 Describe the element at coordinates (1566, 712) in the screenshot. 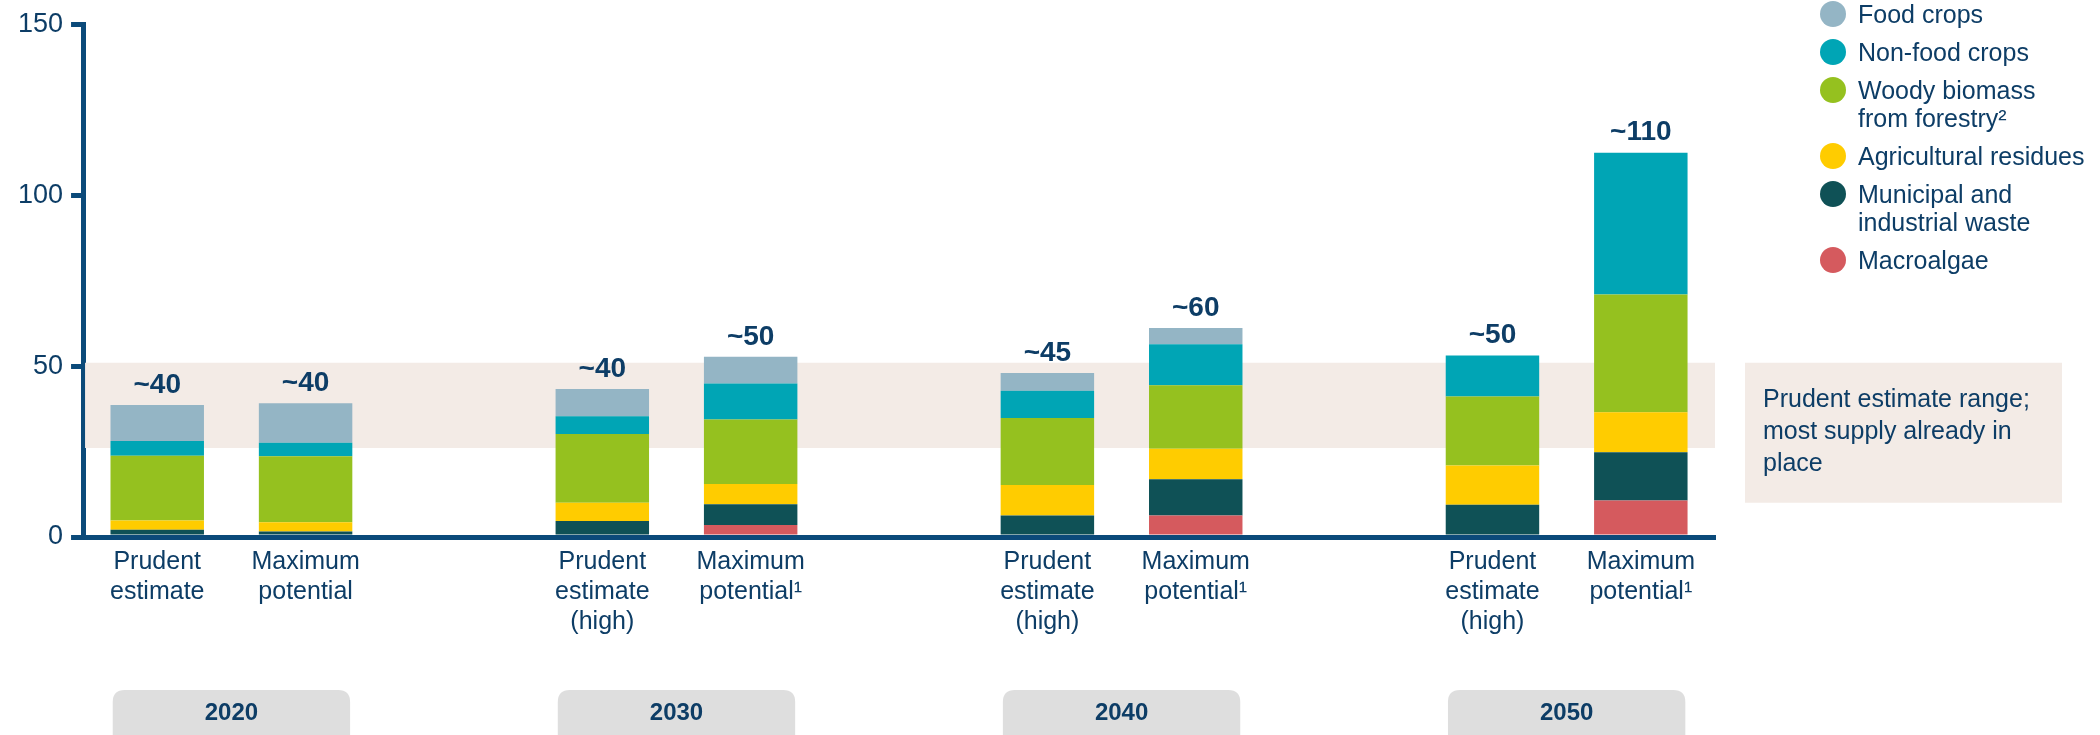

I see `text: 2050` at that location.